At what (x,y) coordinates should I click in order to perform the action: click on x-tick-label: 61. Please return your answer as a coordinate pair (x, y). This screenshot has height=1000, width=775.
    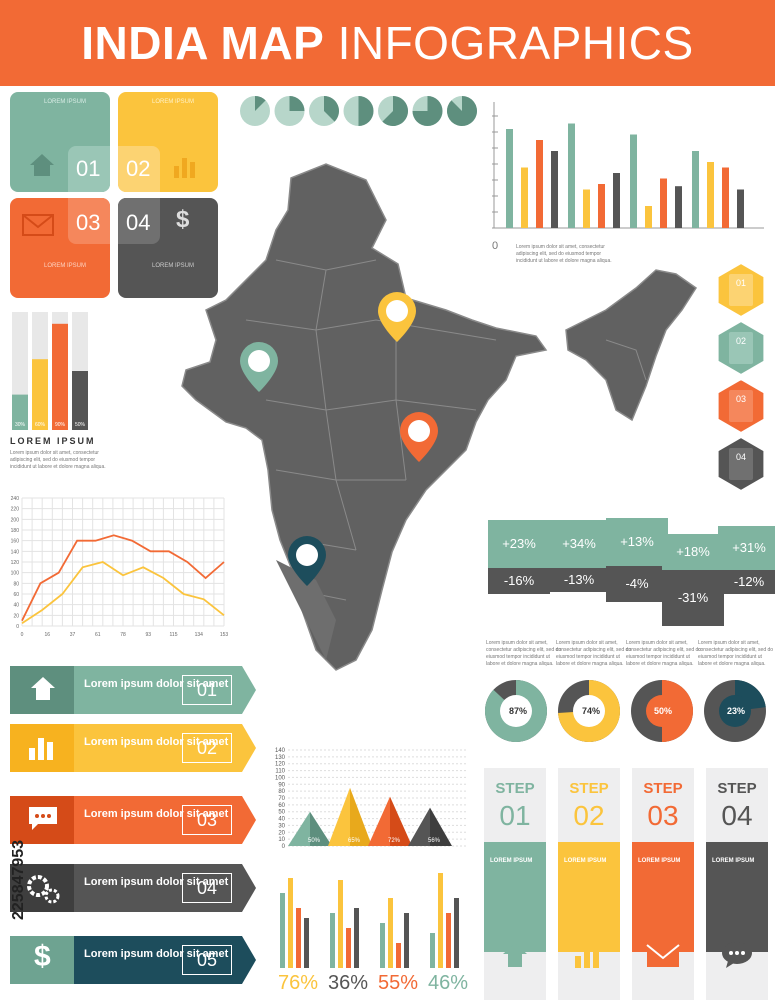
    Looking at the image, I should click on (98, 635).